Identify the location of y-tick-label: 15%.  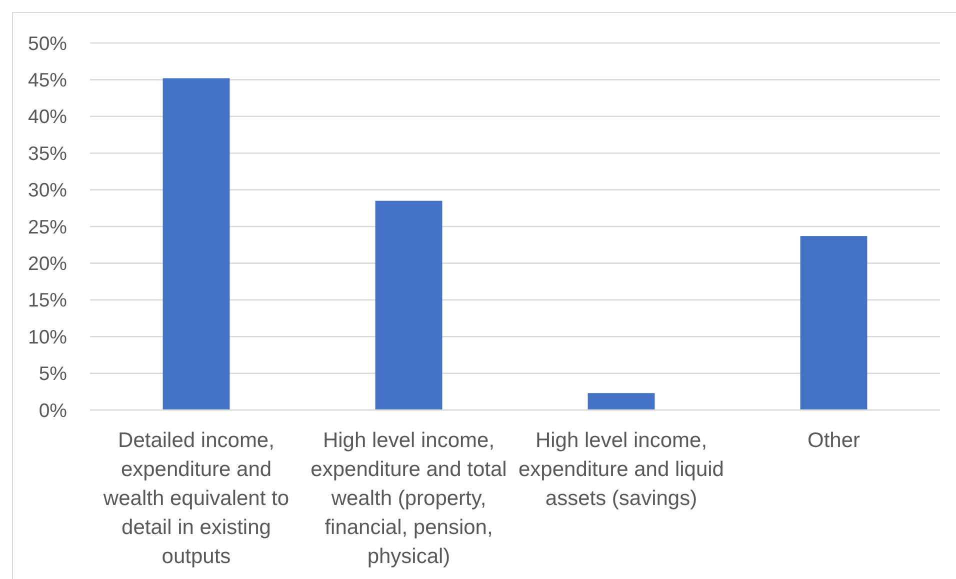
(47, 301).